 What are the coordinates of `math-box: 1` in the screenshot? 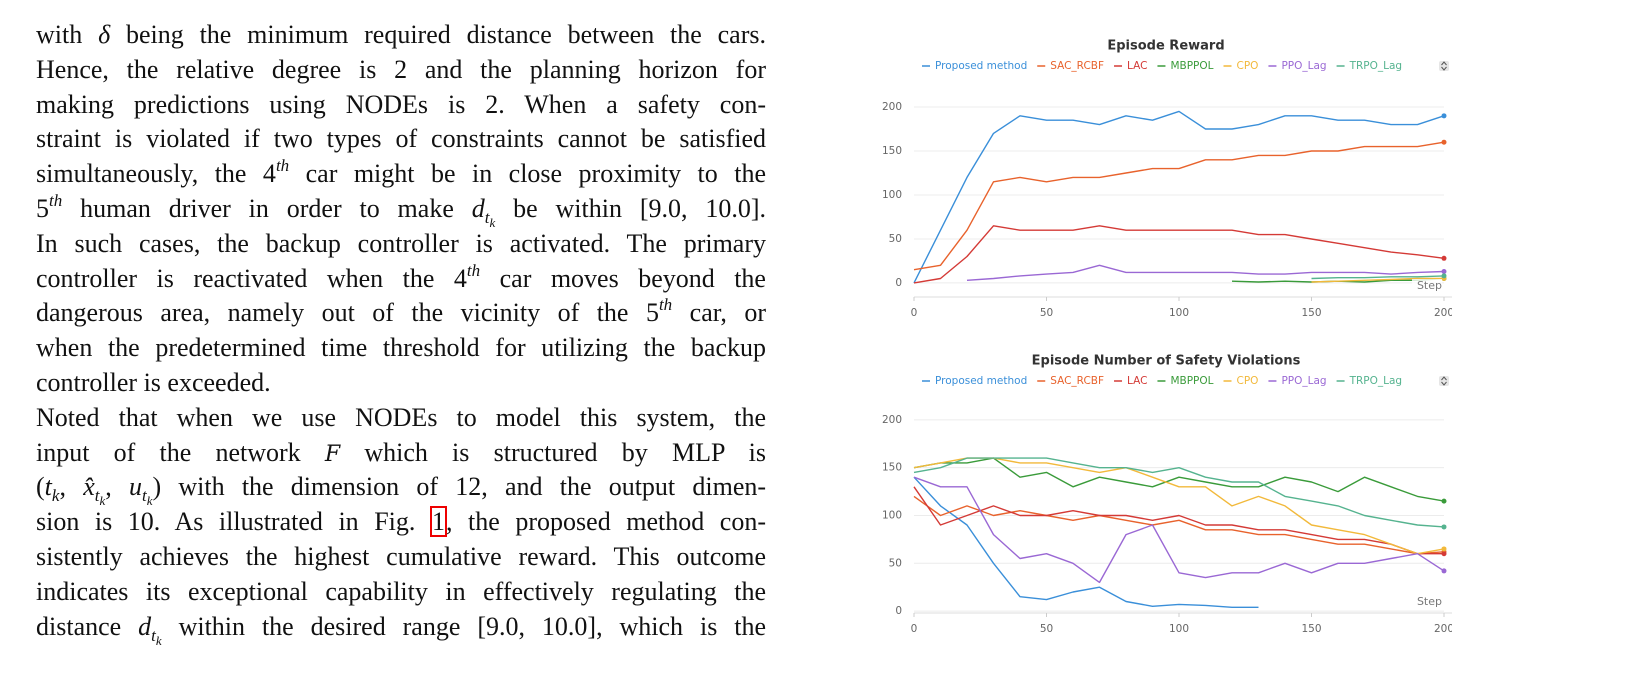 It's located at (438, 522).